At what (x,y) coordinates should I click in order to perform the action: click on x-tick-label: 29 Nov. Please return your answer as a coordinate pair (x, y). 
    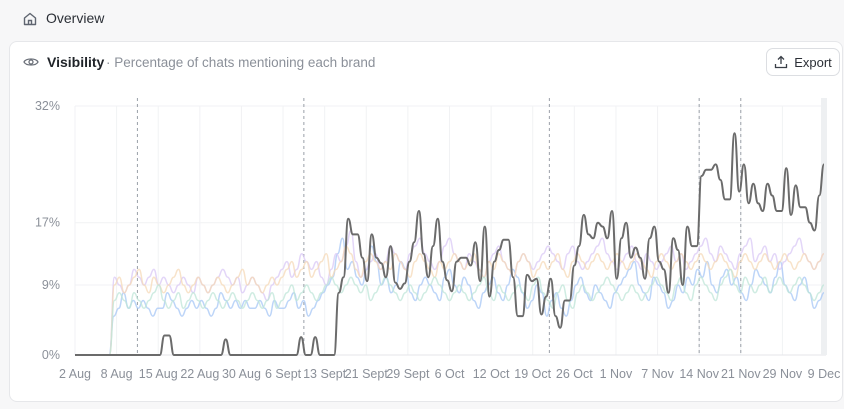
    Looking at the image, I should click on (783, 374).